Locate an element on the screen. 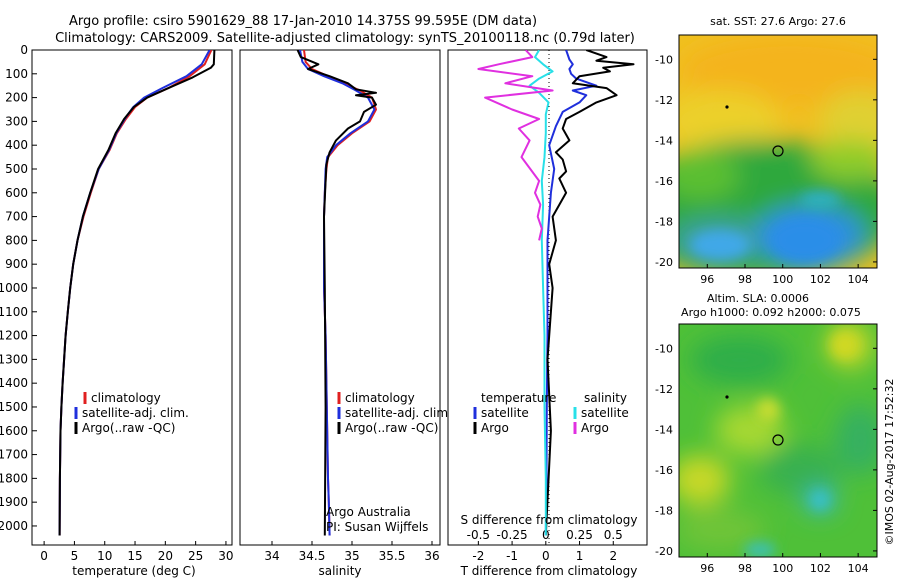 The image size is (900, 580). salinity-tick-label: 36 is located at coordinates (431, 556).